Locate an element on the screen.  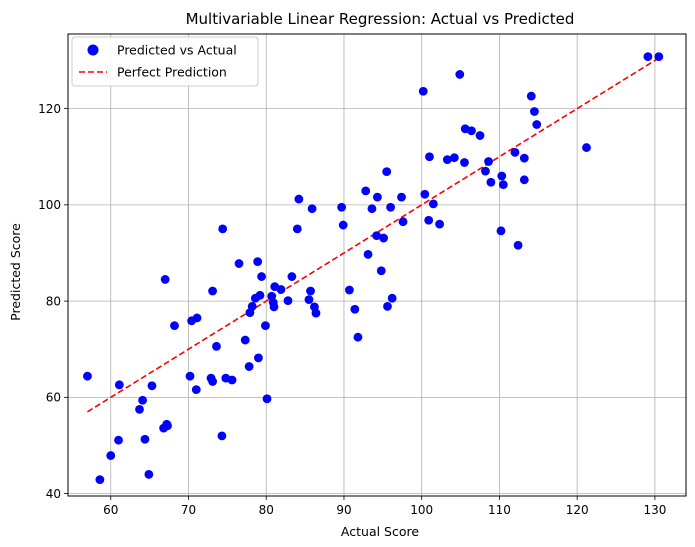
x-tick-label: 90 is located at coordinates (343, 510).